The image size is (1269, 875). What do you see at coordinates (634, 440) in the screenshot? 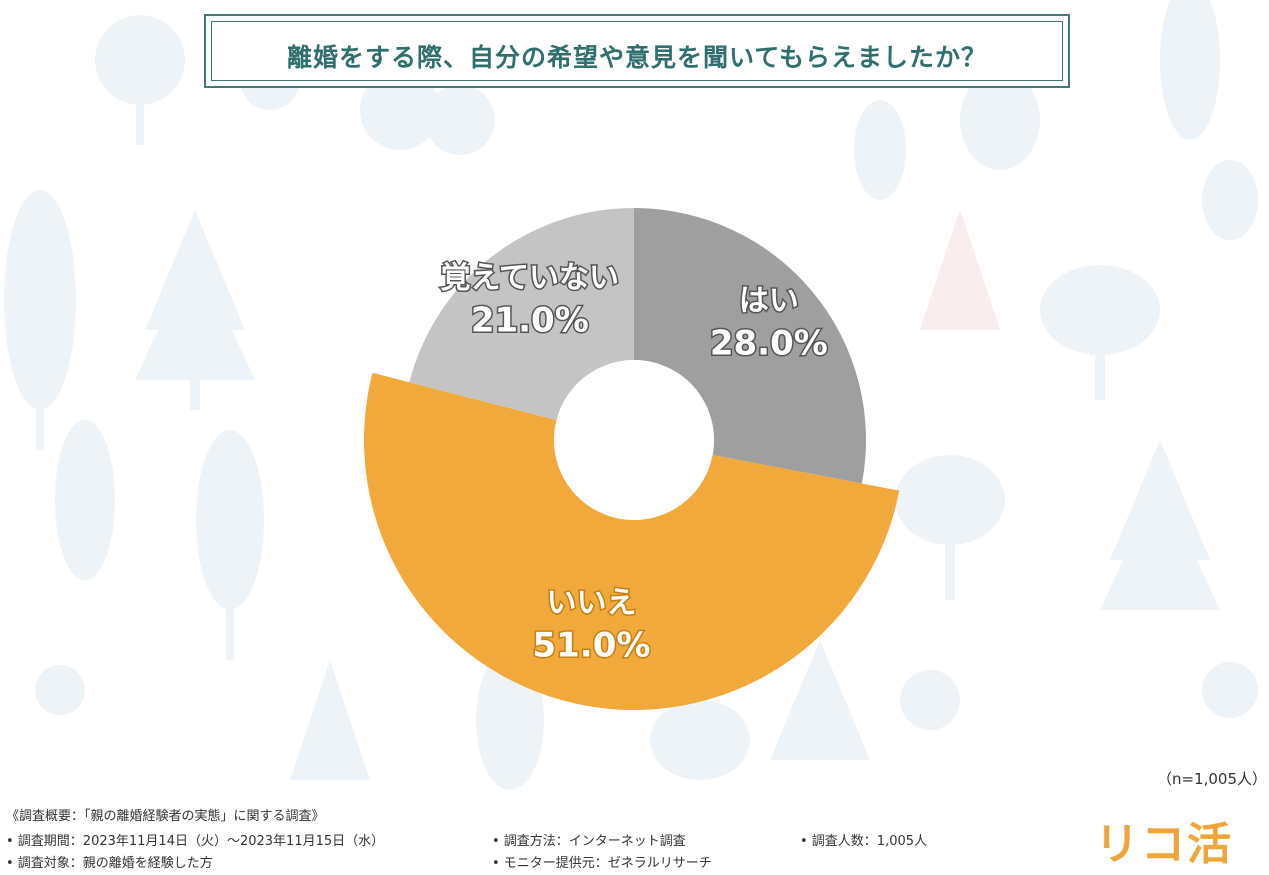
I see `donut-hole` at bounding box center [634, 440].